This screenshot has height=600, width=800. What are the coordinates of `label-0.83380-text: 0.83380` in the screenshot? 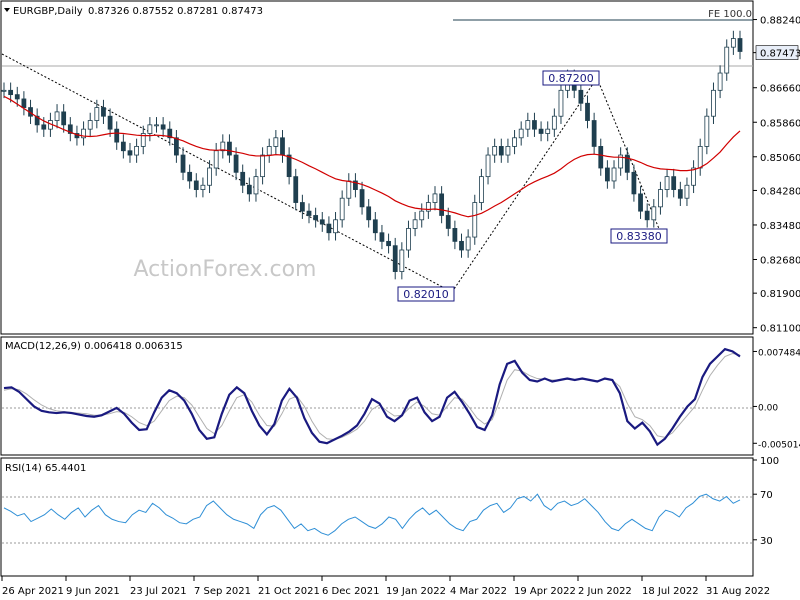 It's located at (639, 236).